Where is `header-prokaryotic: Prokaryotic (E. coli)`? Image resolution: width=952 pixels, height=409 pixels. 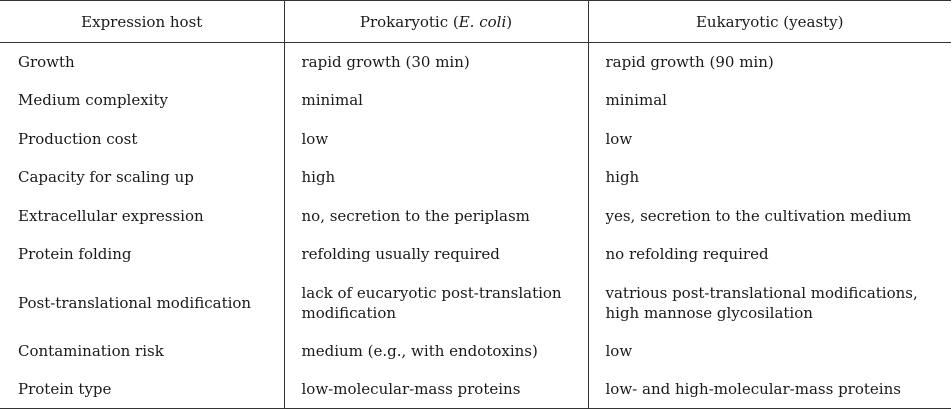
header-prokaryotic: Prokaryotic (E. coli) is located at coordinates (435, 21).